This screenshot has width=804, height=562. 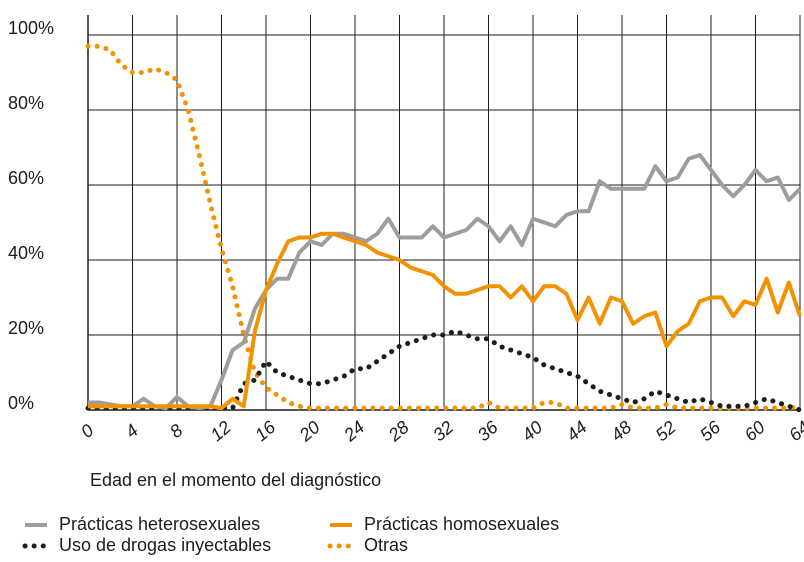 What do you see at coordinates (532, 431) in the screenshot?
I see `x-tick-label: 40` at bounding box center [532, 431].